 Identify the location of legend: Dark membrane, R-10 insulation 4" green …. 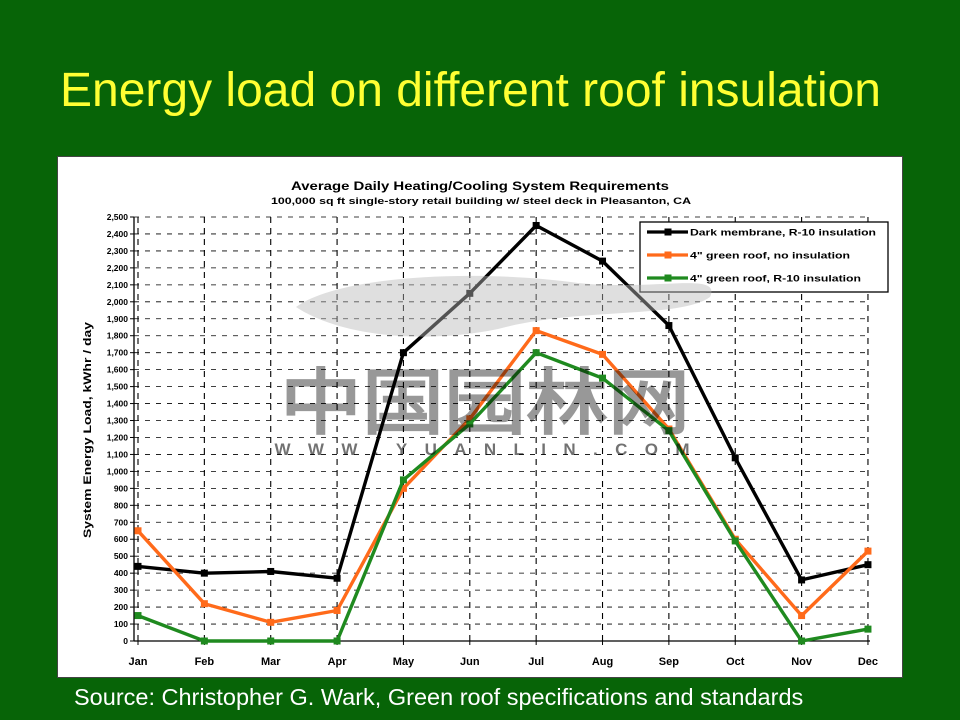
(764, 257).